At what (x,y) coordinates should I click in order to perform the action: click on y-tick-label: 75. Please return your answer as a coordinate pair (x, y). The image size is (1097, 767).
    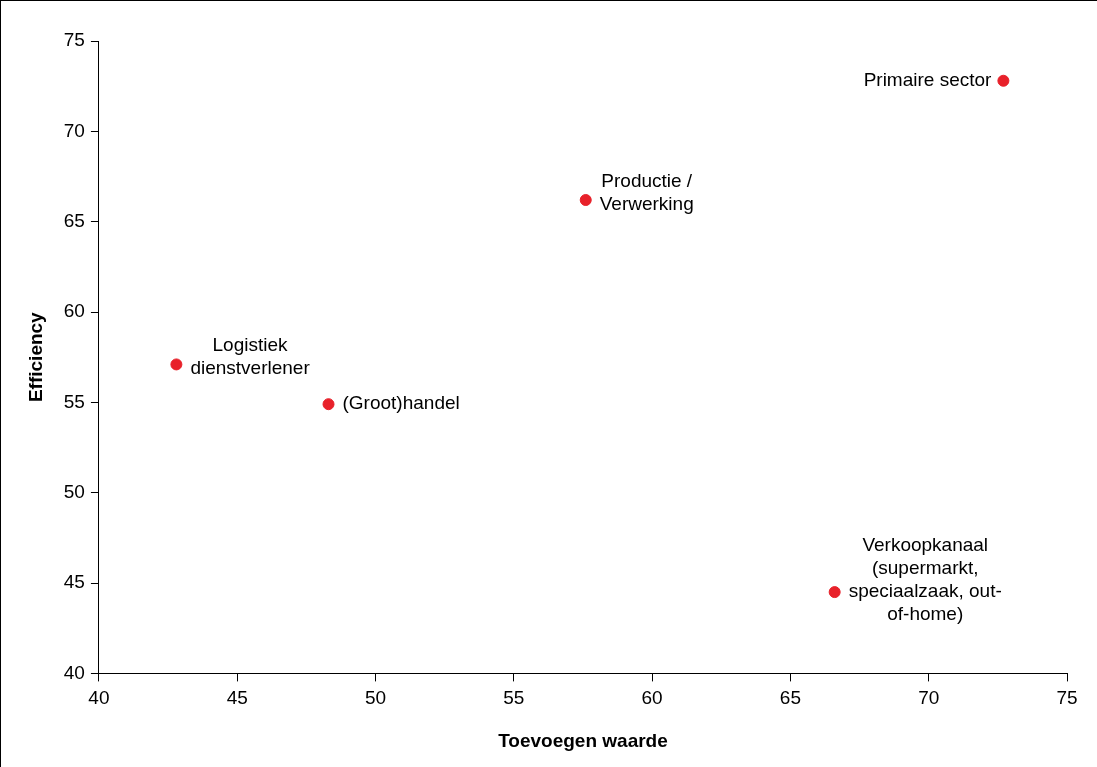
    Looking at the image, I should click on (74, 40).